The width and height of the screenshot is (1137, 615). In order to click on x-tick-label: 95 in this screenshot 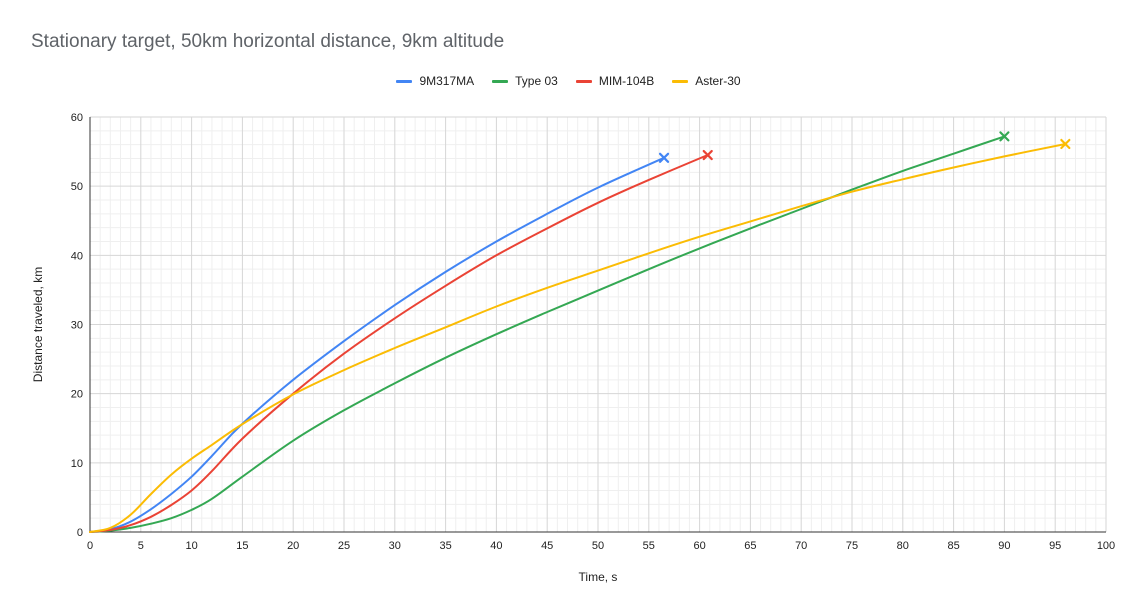, I will do `click(1055, 546)`.